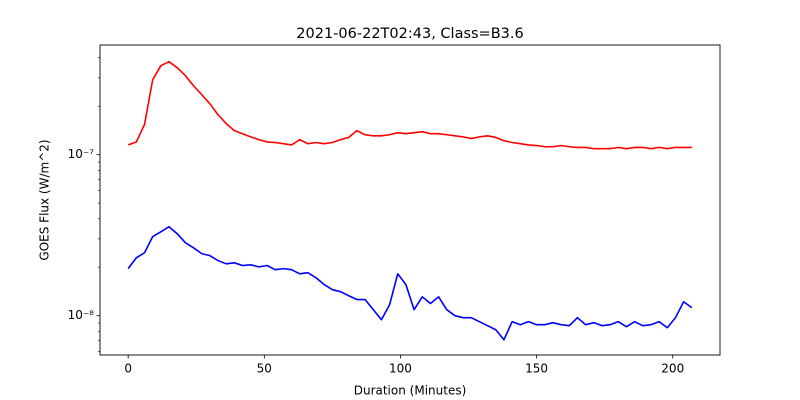  What do you see at coordinates (128, 369) in the screenshot?
I see `x-tick-label: 0` at bounding box center [128, 369].